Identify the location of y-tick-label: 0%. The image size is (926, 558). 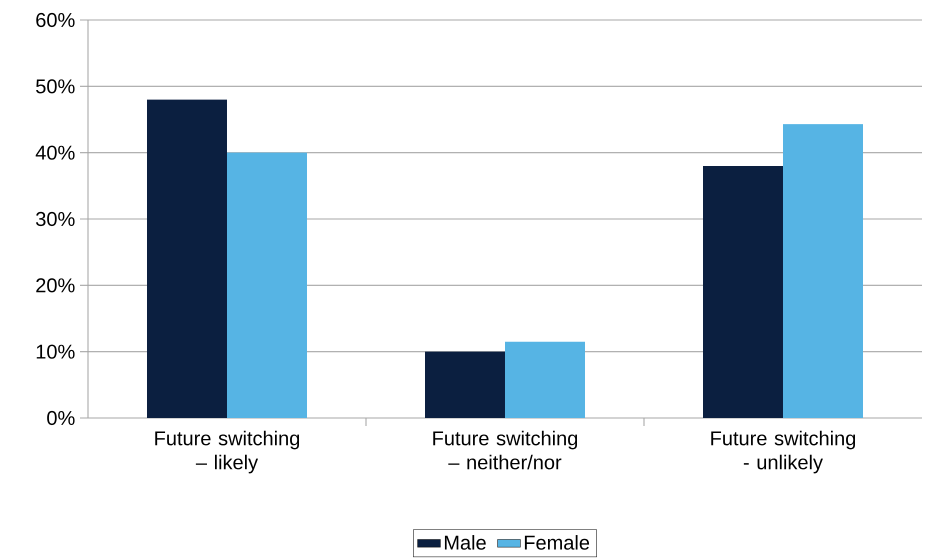
(61, 418).